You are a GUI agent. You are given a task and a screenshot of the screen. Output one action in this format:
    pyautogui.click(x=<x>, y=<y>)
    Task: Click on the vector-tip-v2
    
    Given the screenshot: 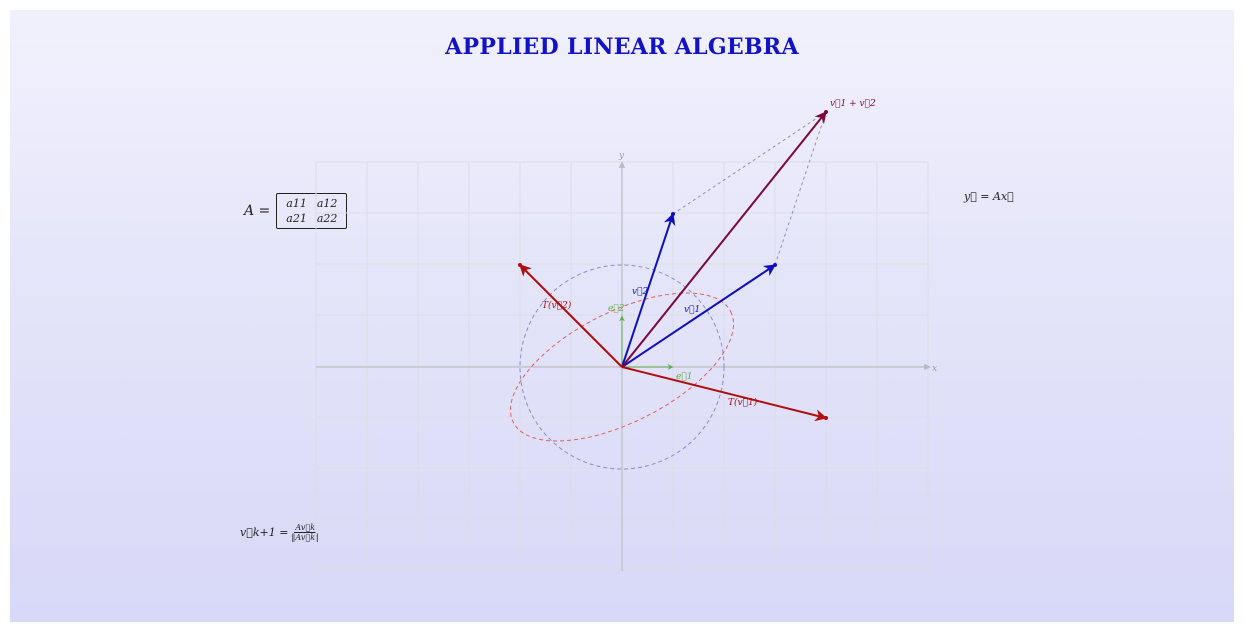 What is the action you would take?
    pyautogui.click(x=673, y=214)
    